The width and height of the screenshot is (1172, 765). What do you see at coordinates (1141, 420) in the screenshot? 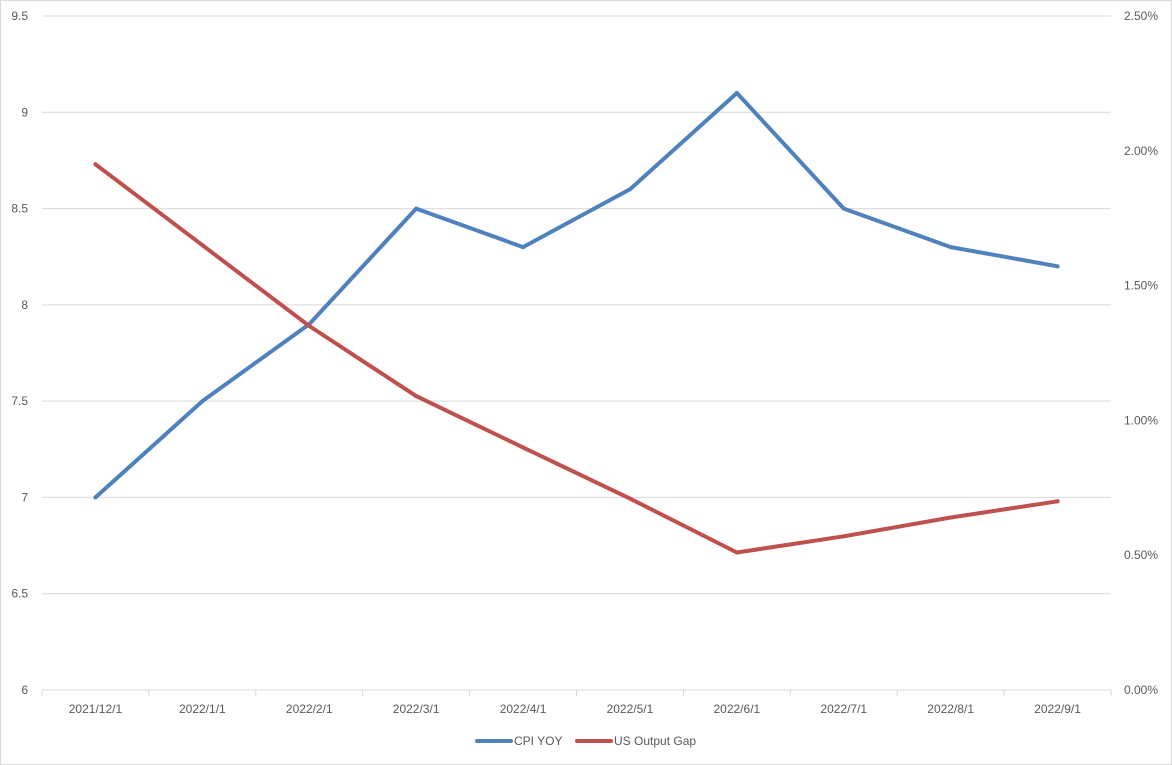
I see `y-right-tick-label: 1.00%` at bounding box center [1141, 420].